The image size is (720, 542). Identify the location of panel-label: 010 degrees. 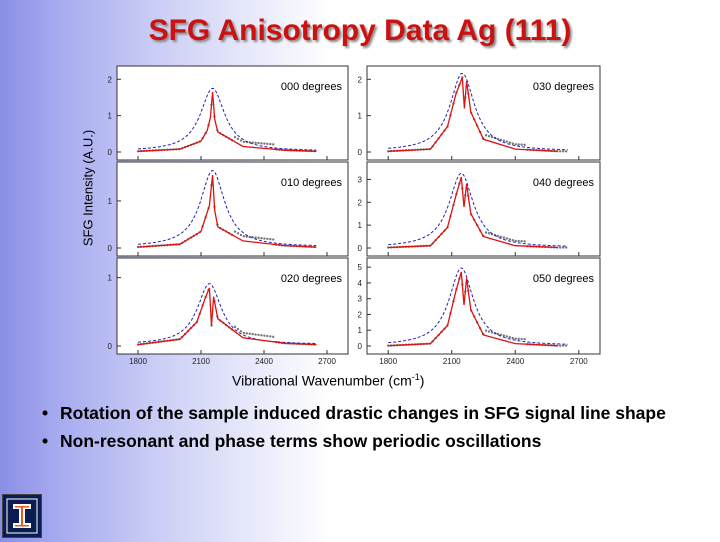
(312, 183).